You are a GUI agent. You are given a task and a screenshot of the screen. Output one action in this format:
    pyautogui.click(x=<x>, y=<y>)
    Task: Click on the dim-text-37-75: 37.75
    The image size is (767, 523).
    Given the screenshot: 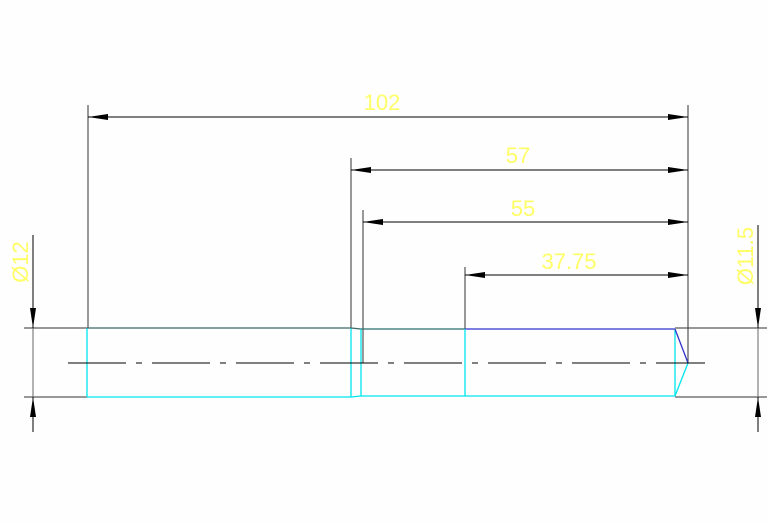 What is the action you would take?
    pyautogui.click(x=568, y=261)
    